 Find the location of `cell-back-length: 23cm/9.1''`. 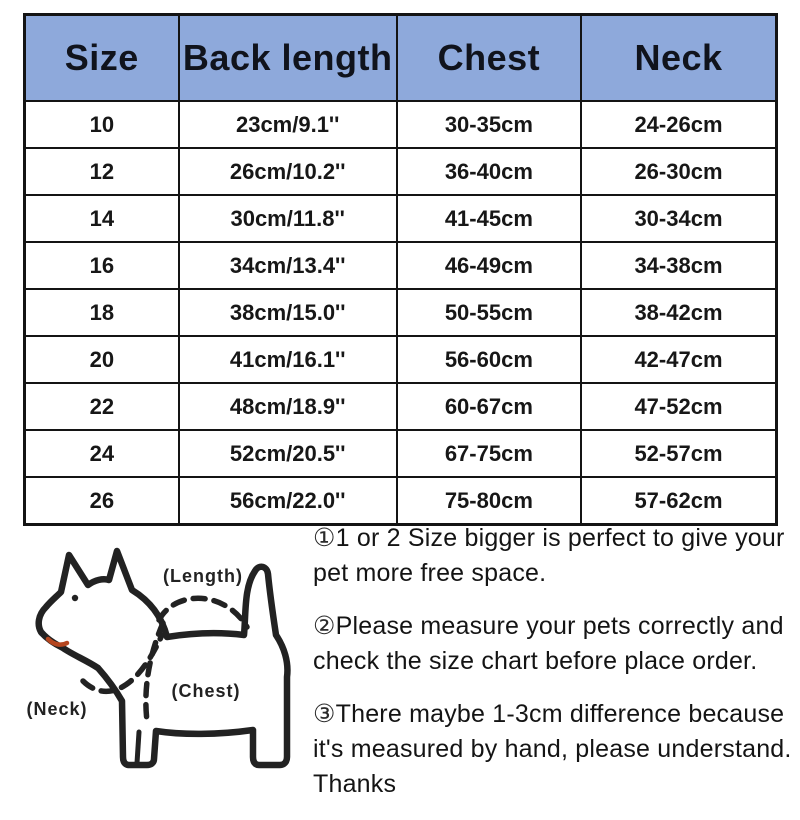

cell-back-length: 23cm/9.1'' is located at coordinates (287, 124).